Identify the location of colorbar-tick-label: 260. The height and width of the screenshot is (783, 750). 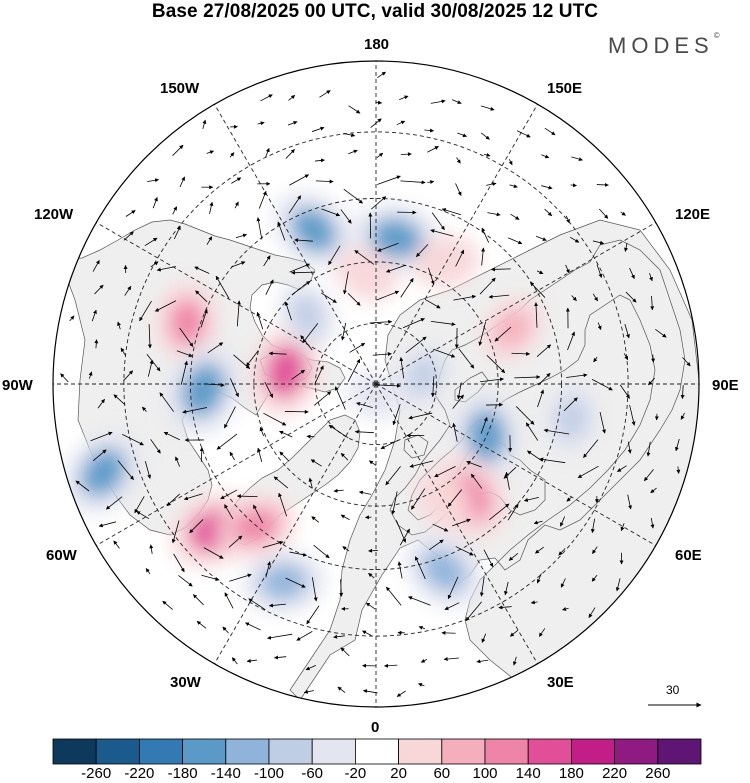
(658, 773).